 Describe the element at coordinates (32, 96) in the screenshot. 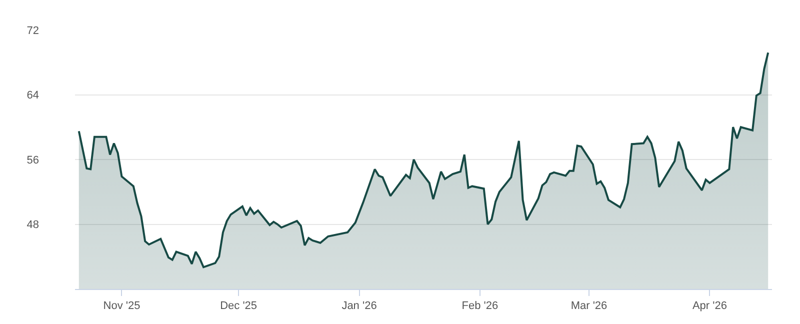

I see `y-tick-label: 64` at that location.